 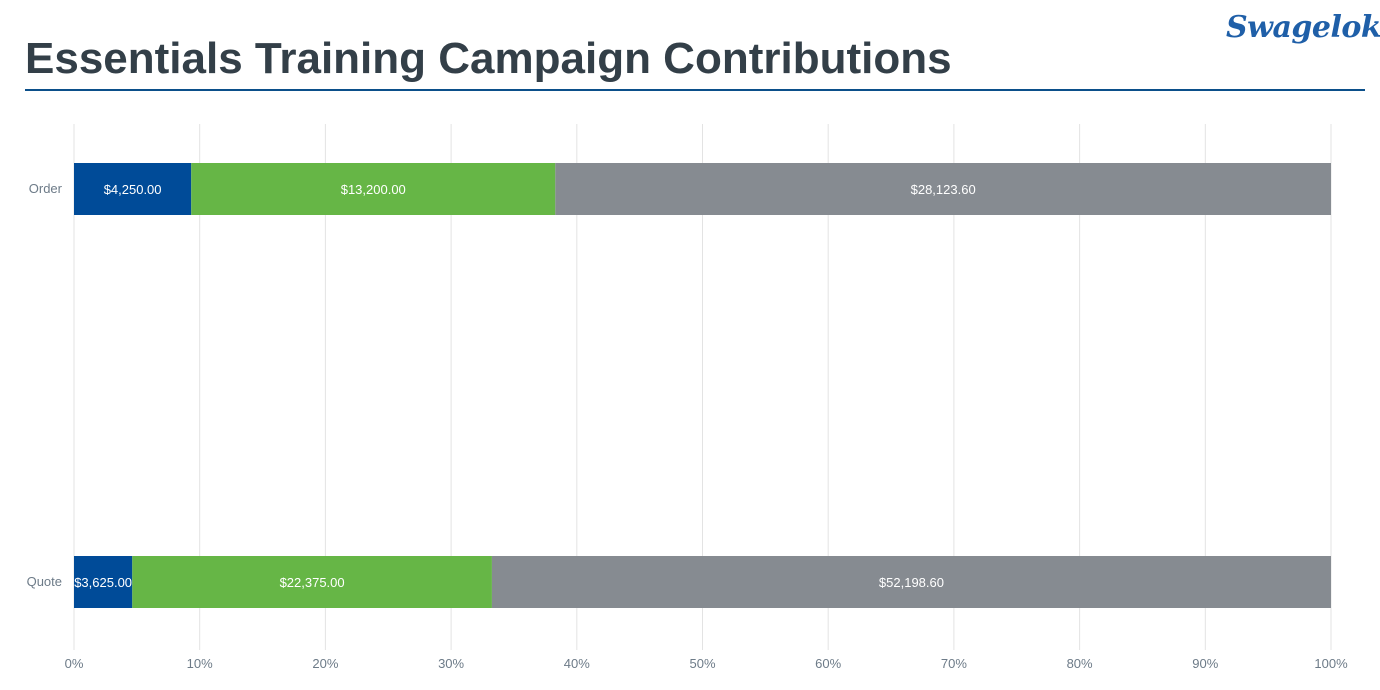 What do you see at coordinates (74, 663) in the screenshot?
I see `x-tick-label: 0%` at bounding box center [74, 663].